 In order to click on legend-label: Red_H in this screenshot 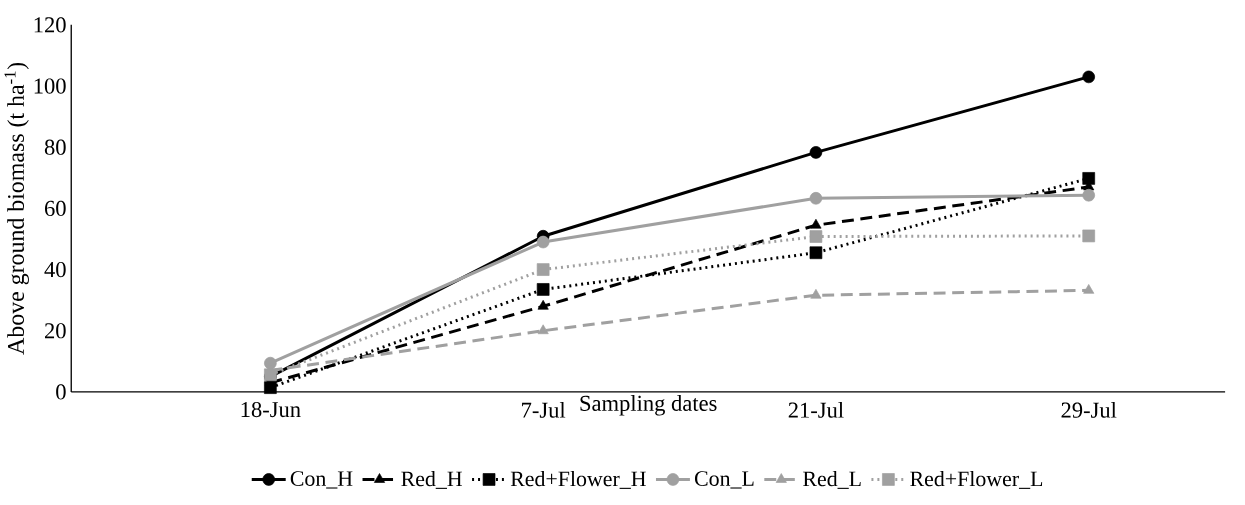, I will do `click(431, 479)`.